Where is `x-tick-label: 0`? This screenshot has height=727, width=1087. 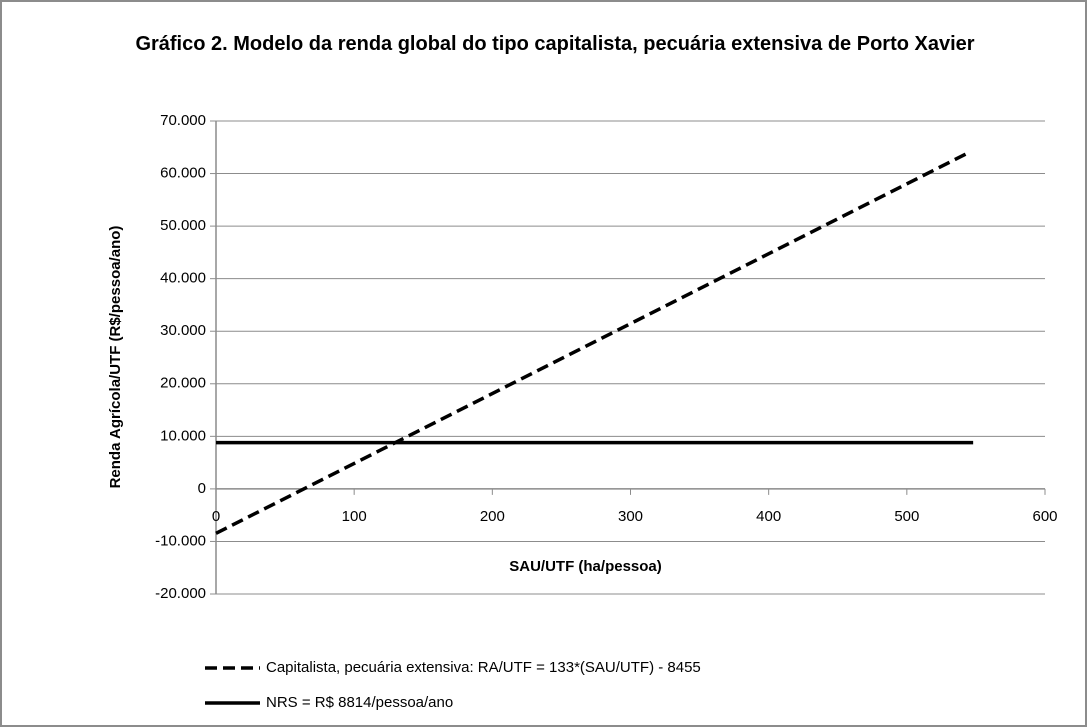
x-tick-label: 0 is located at coordinates (216, 516).